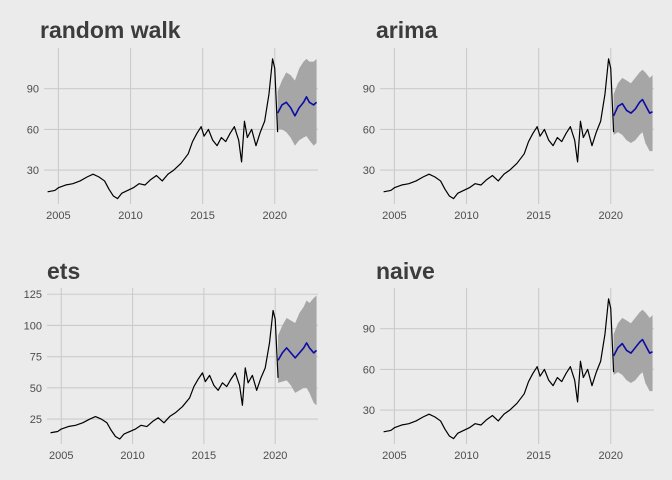 Image resolution: width=672 pixels, height=480 pixels. What do you see at coordinates (36, 358) in the screenshot?
I see `y-tick-label: 75` at bounding box center [36, 358].